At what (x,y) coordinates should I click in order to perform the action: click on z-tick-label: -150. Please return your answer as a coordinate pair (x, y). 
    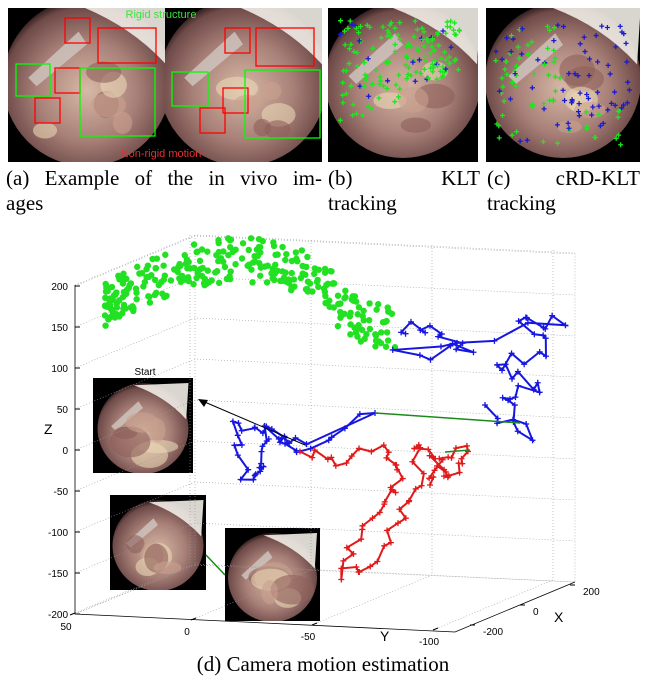
    Looking at the image, I should click on (58, 574).